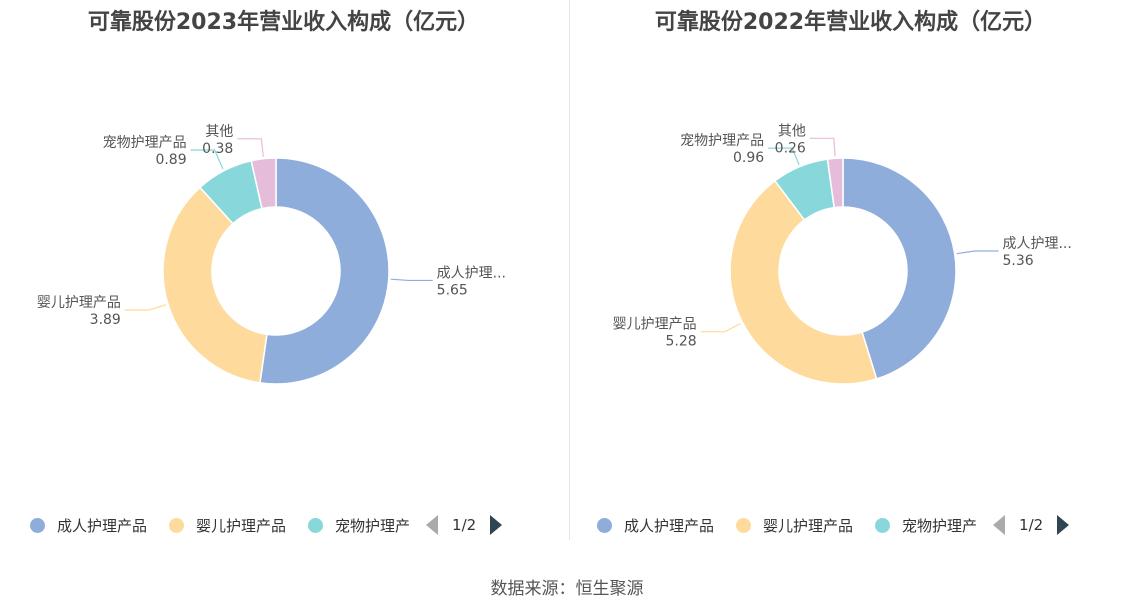 The image size is (1134, 612). Describe the element at coordinates (452, 290) in the screenshot. I see `slice-value-adult: 5.65` at that location.